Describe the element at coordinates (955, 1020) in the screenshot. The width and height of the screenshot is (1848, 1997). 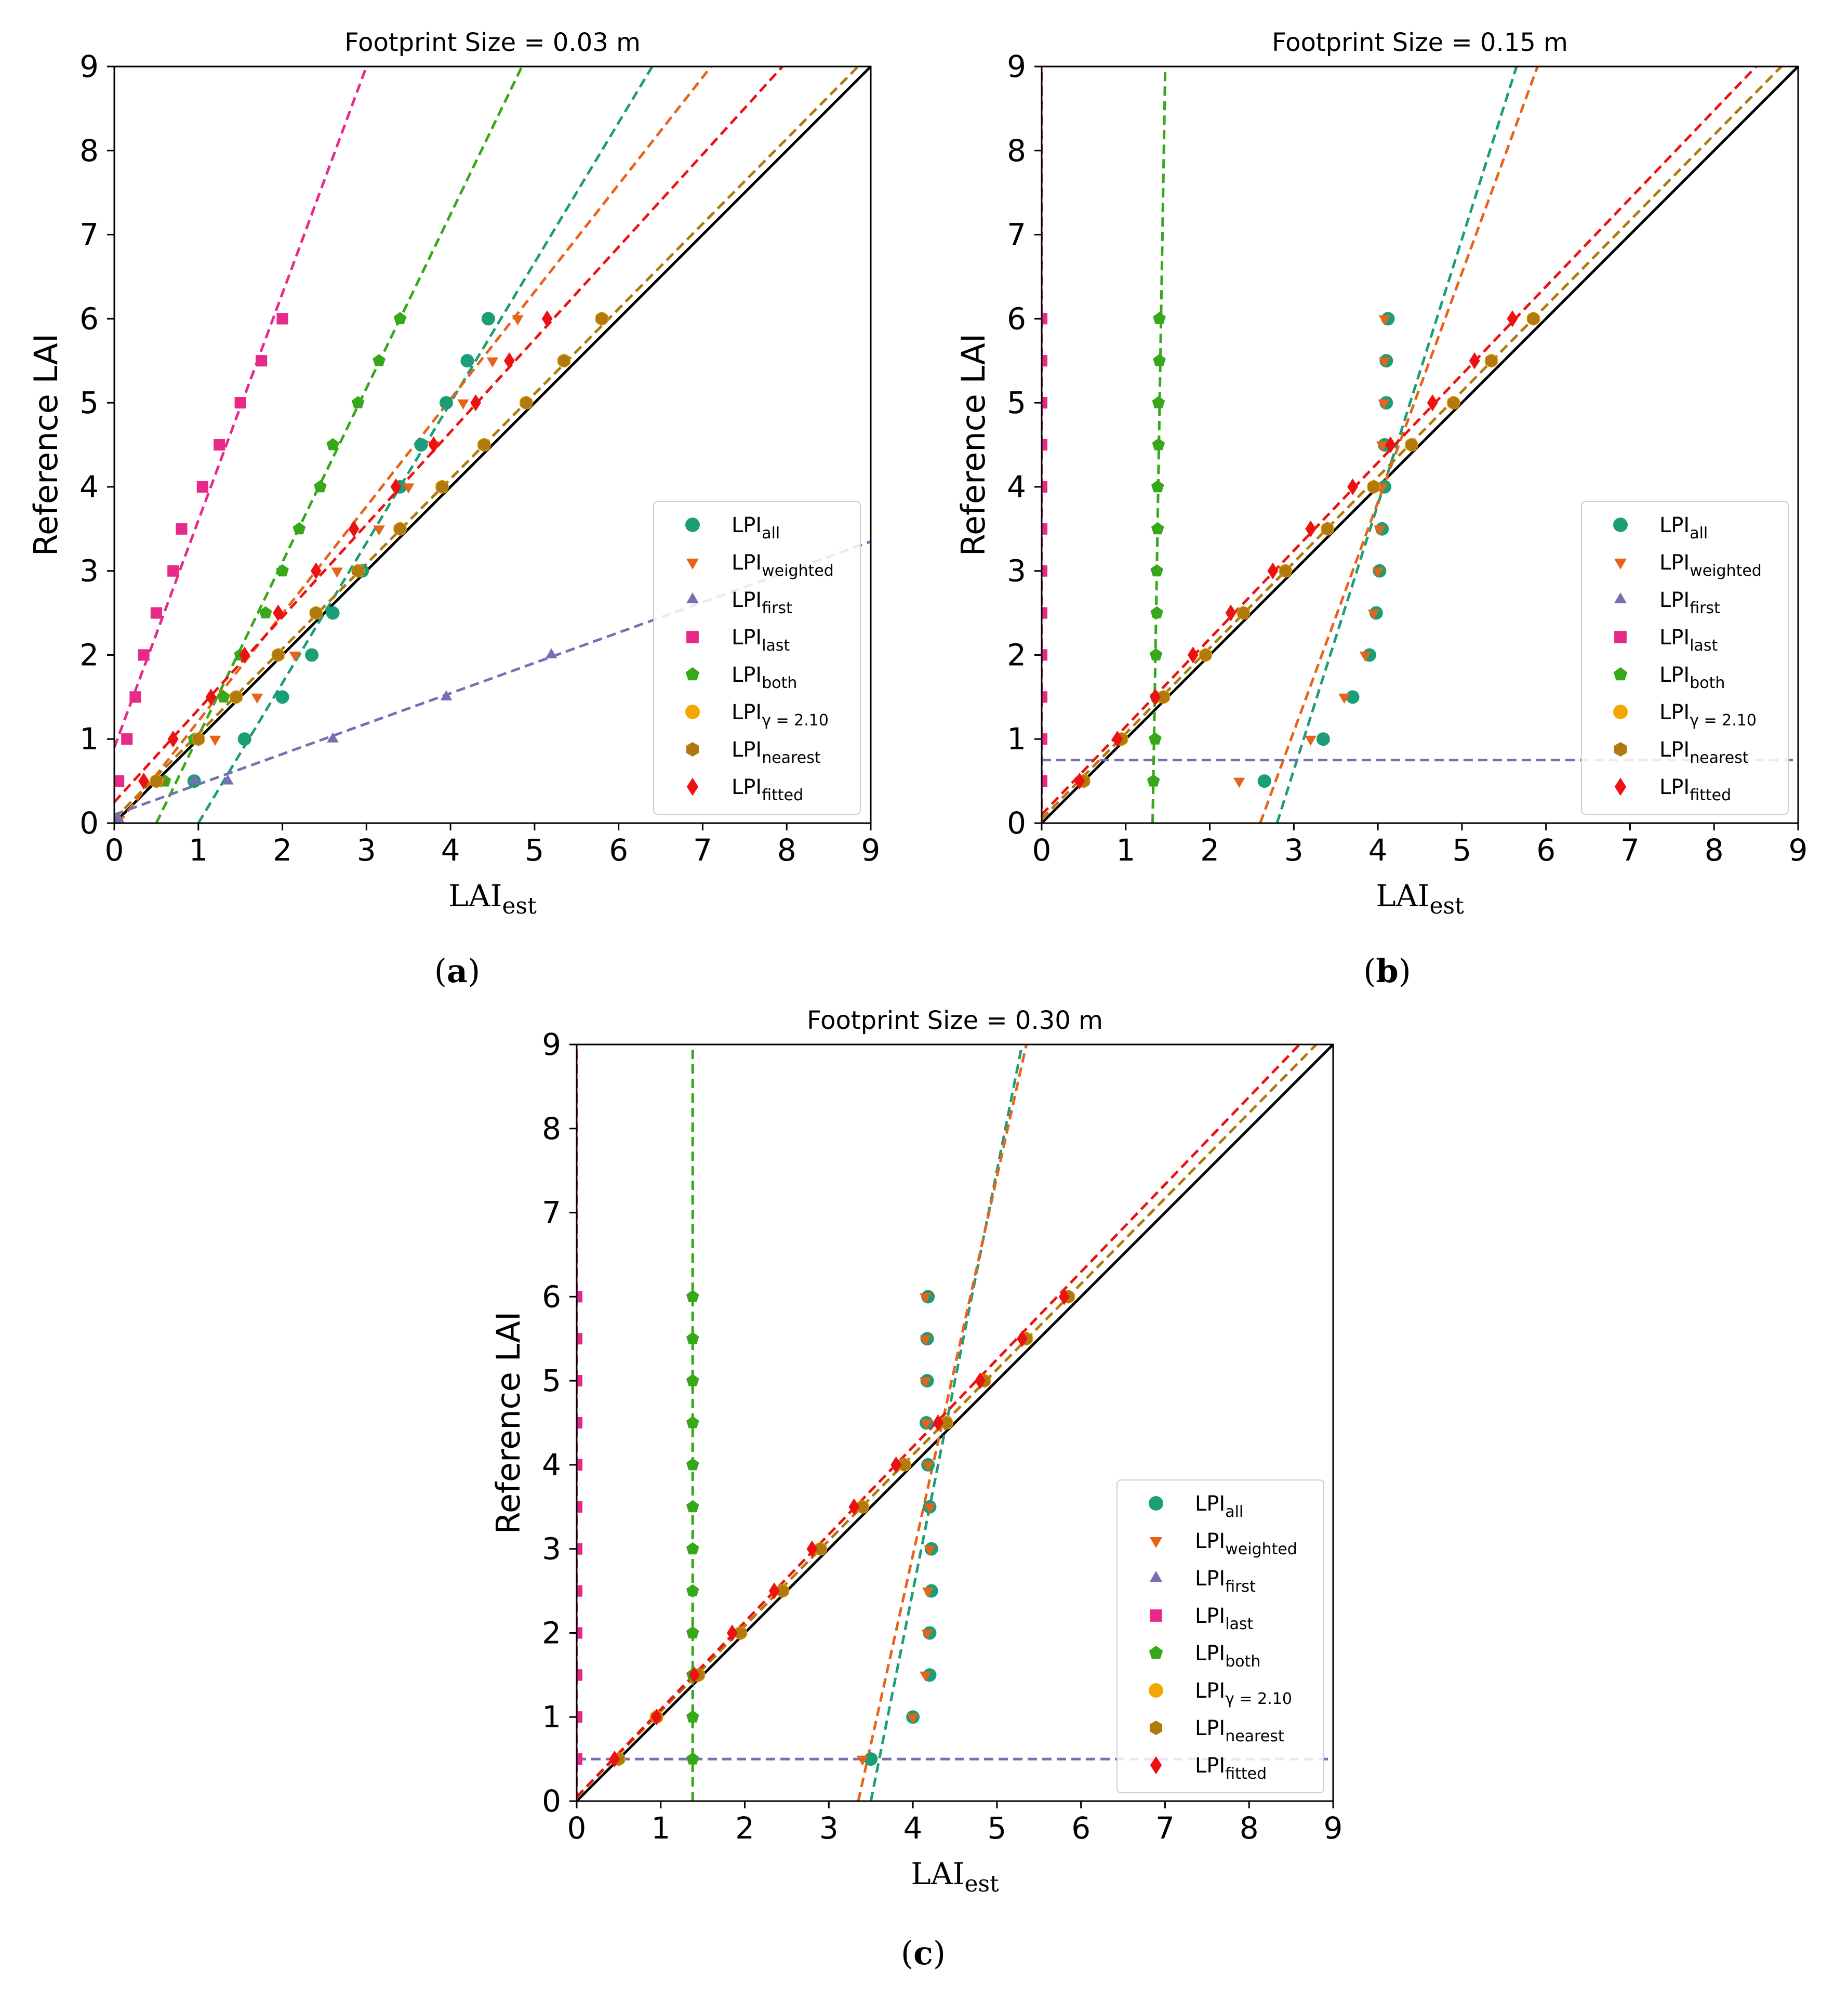
I see `chart-title: Footprint Size = 0.30 m` at that location.